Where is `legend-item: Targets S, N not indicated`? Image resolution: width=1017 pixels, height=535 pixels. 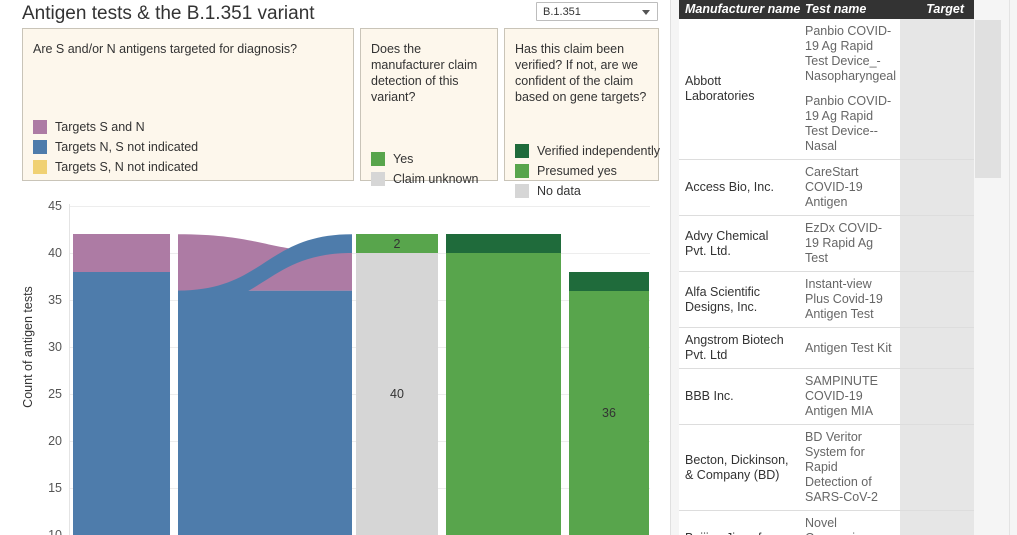
legend-item: Targets S, N not indicated is located at coordinates (115, 167).